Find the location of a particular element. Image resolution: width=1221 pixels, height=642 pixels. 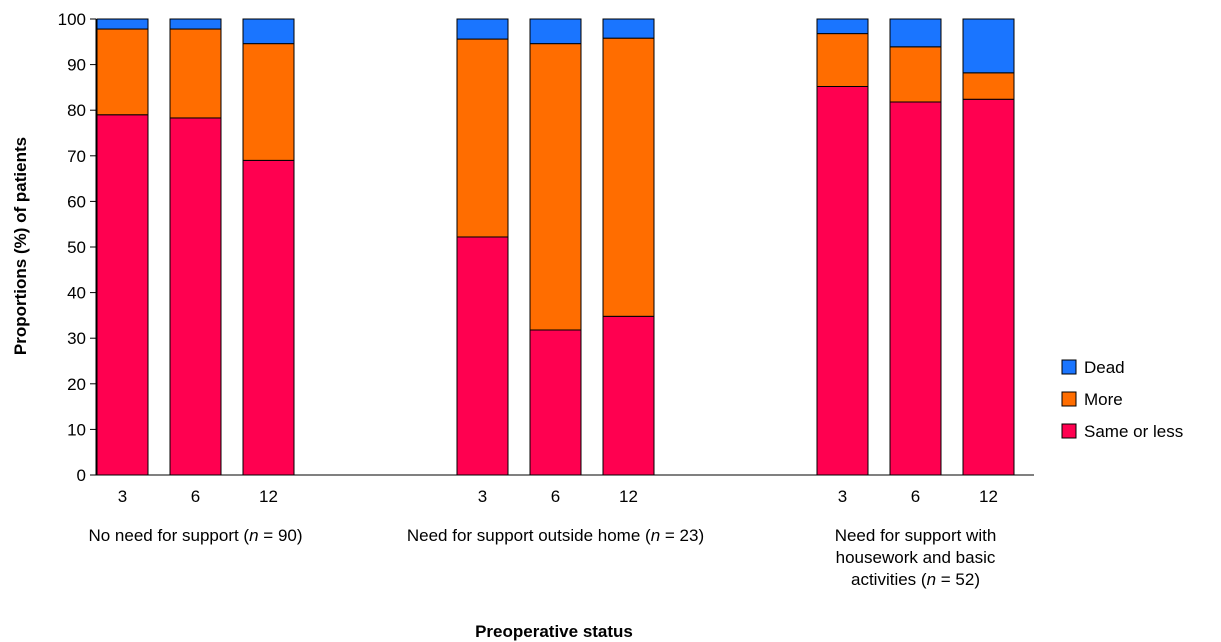

x-axis-title: Preoperative status is located at coordinates (554, 631).